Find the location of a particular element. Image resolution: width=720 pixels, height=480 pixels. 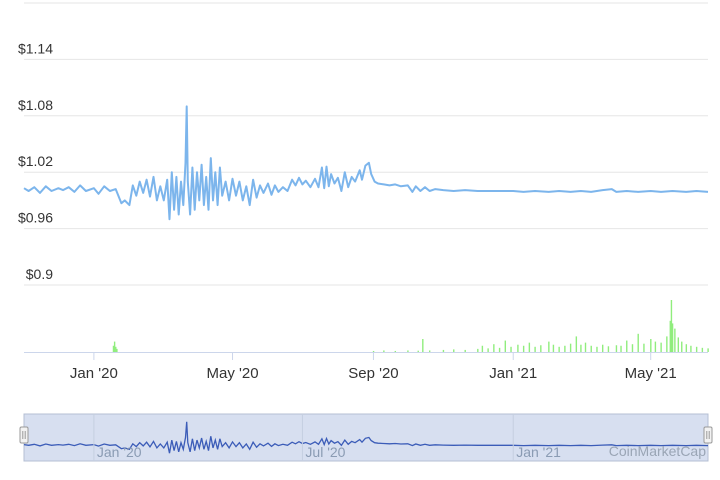

x-tick-label: May '21 is located at coordinates (651, 373).